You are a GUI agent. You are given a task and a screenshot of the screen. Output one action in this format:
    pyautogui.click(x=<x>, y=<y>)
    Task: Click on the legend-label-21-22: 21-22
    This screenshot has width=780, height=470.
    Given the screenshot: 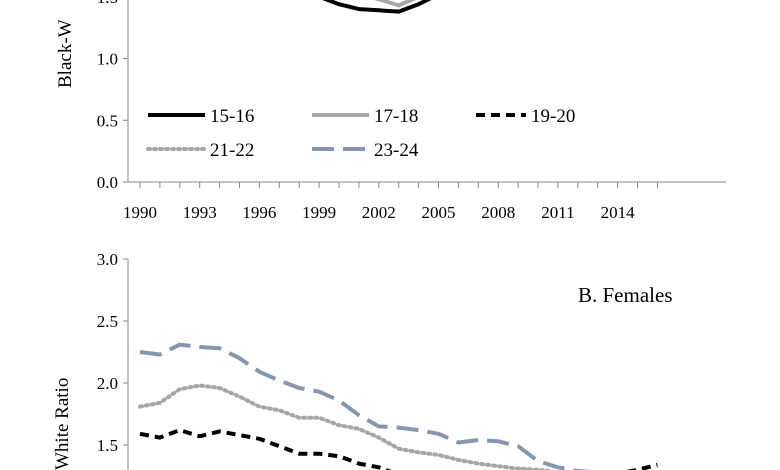 What is the action you would take?
    pyautogui.click(x=232, y=150)
    